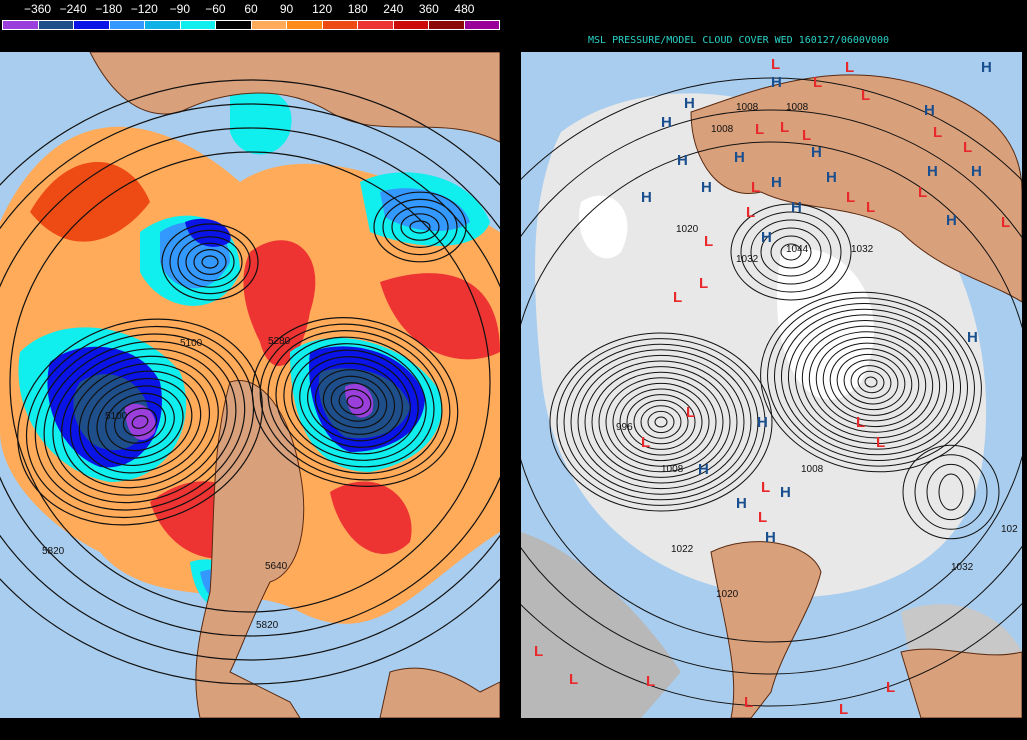 The width and height of the screenshot is (1027, 740). Describe the element at coordinates (797, 249) in the screenshot. I see `contour-label: 1044` at that location.